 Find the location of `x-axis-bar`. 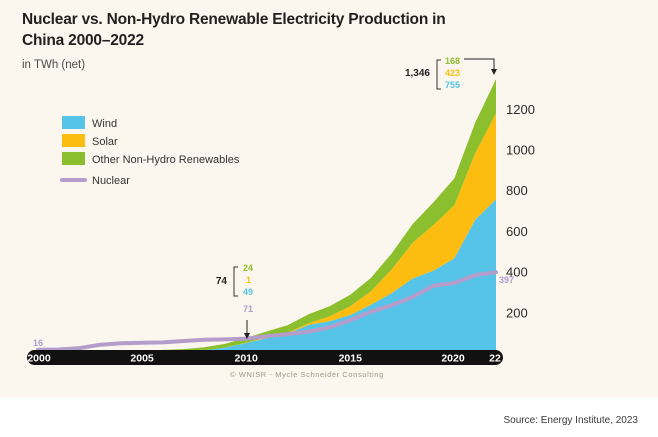

x-axis-bar is located at coordinates (265, 357).